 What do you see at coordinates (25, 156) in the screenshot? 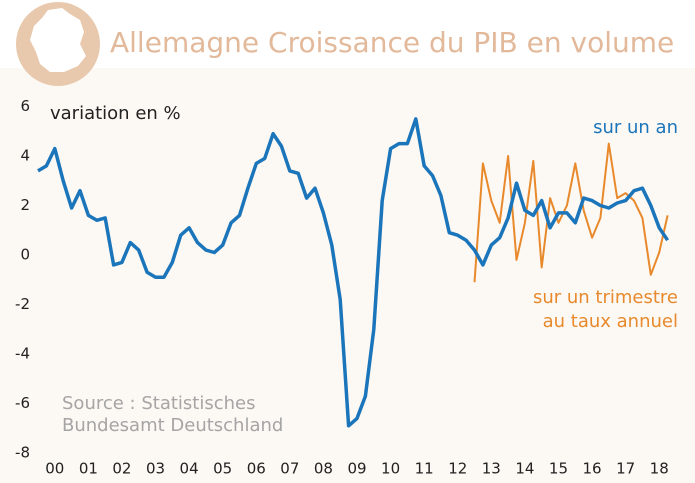
I see `y-tick-label: 4` at bounding box center [25, 156].